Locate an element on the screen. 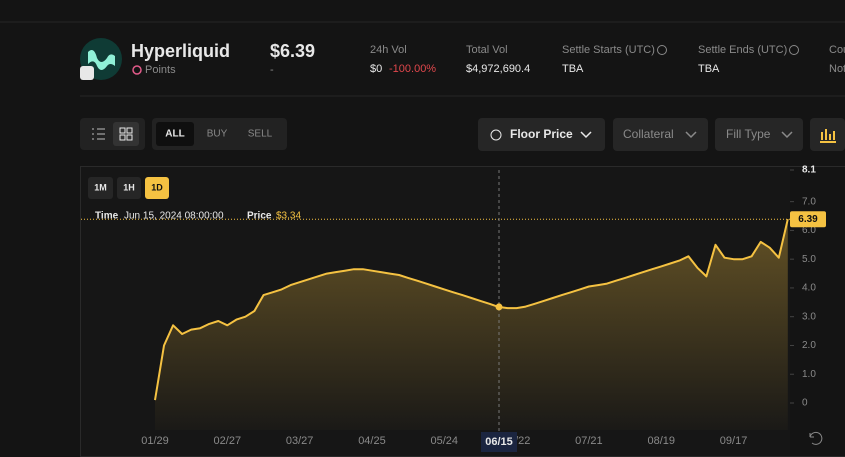  y-tick-label: 6.0 is located at coordinates (809, 230).